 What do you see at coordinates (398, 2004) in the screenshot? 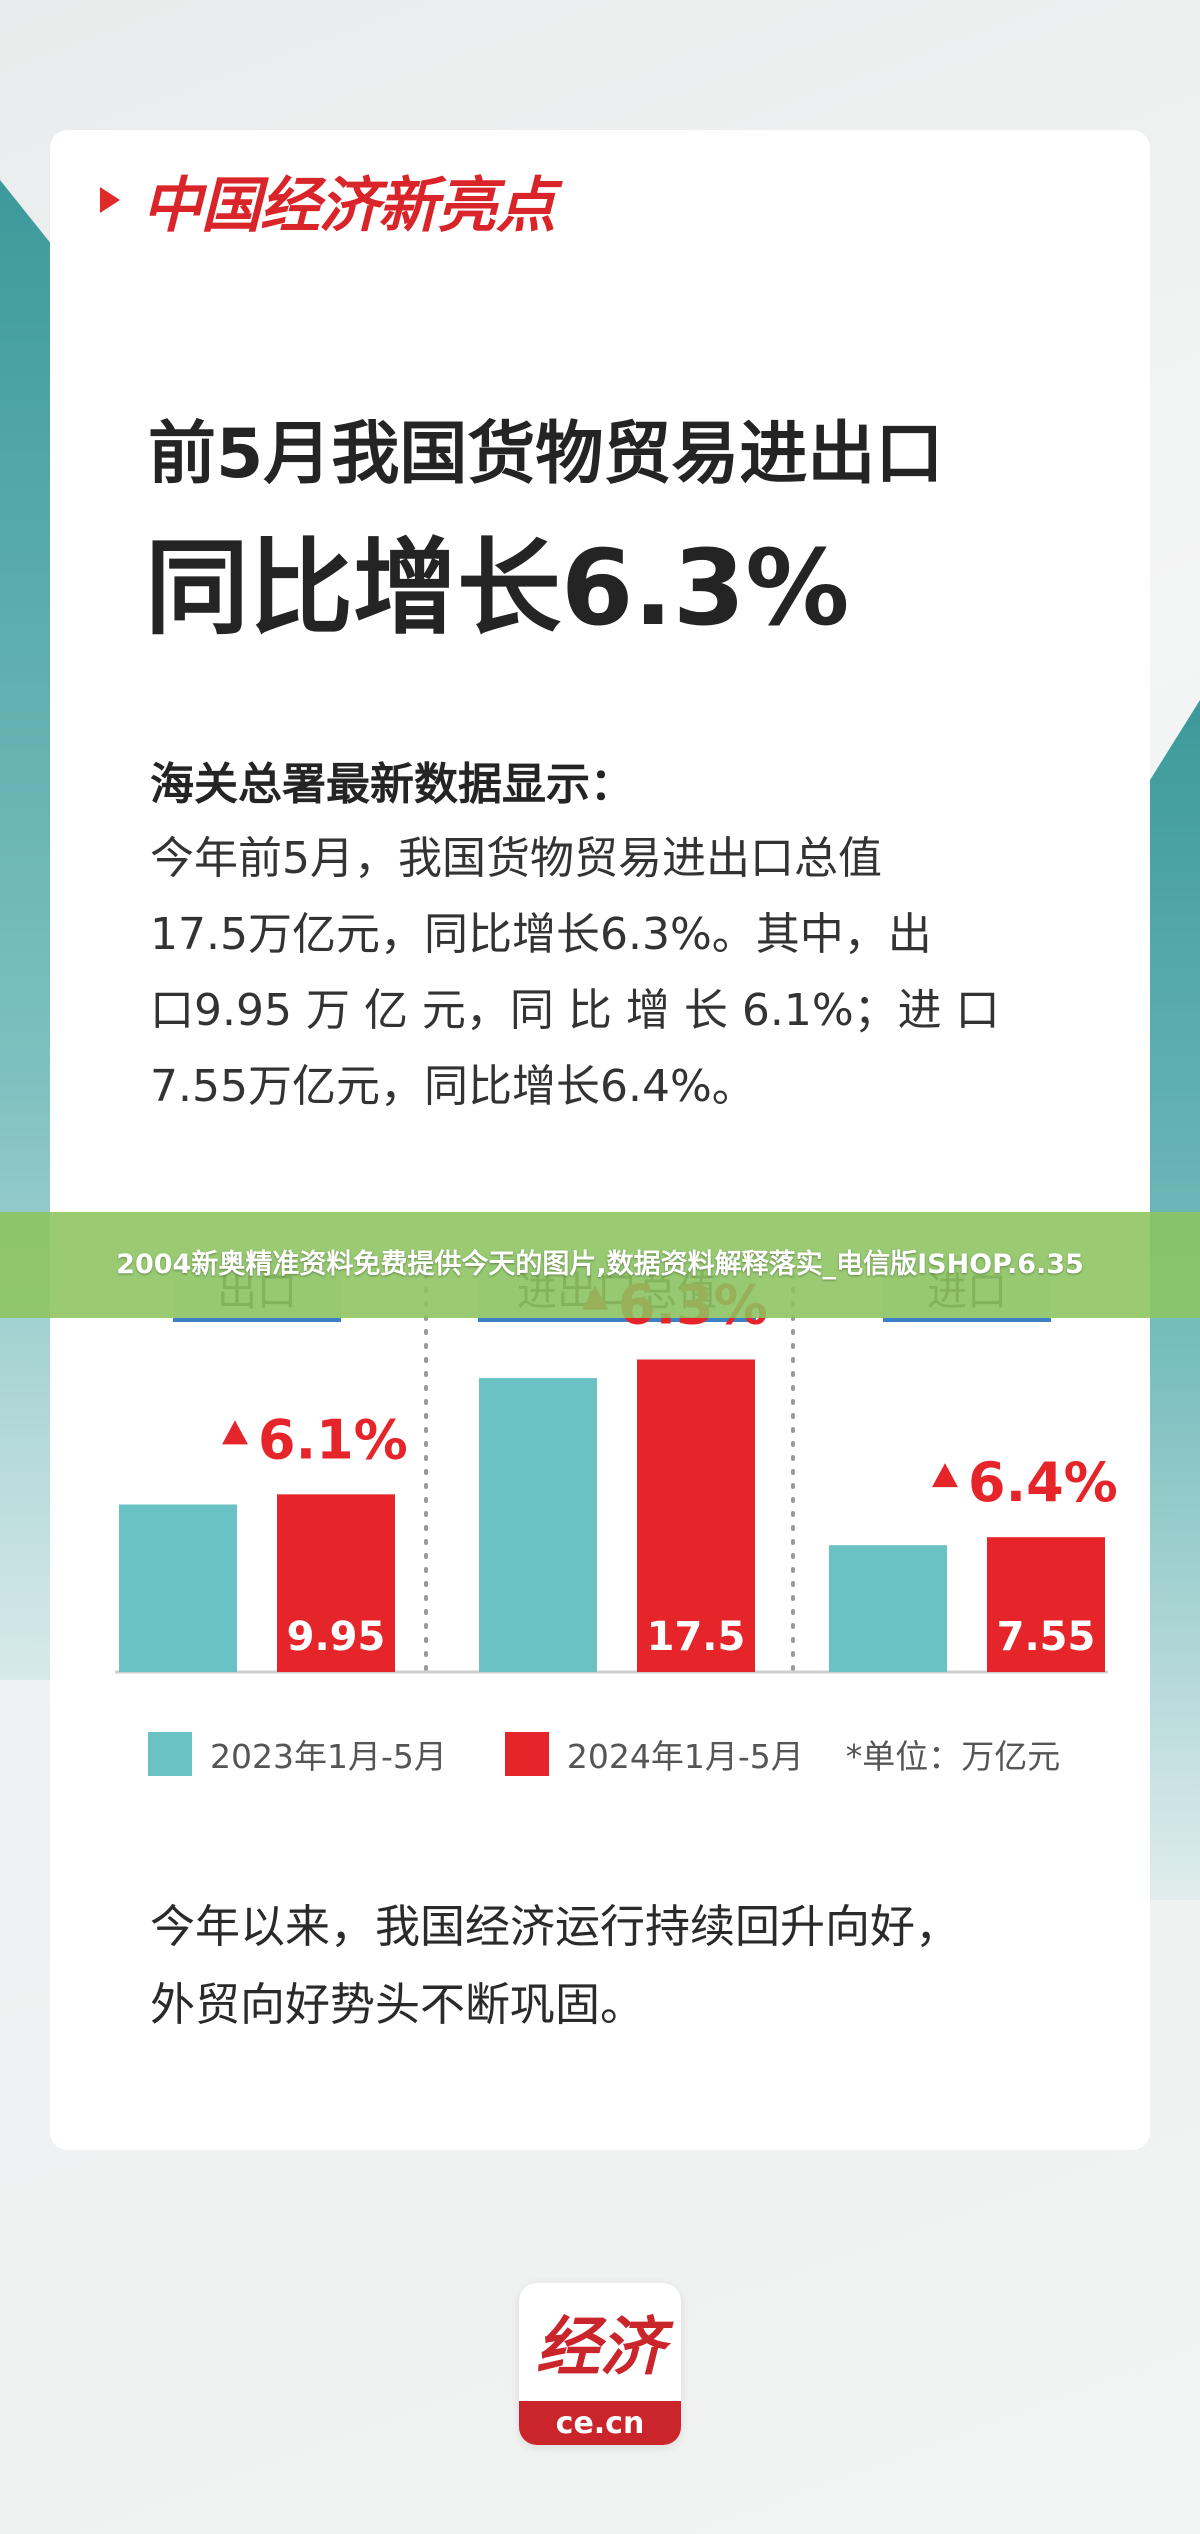
I see `closing-line: 外贸向好势头不断巩固。` at bounding box center [398, 2004].